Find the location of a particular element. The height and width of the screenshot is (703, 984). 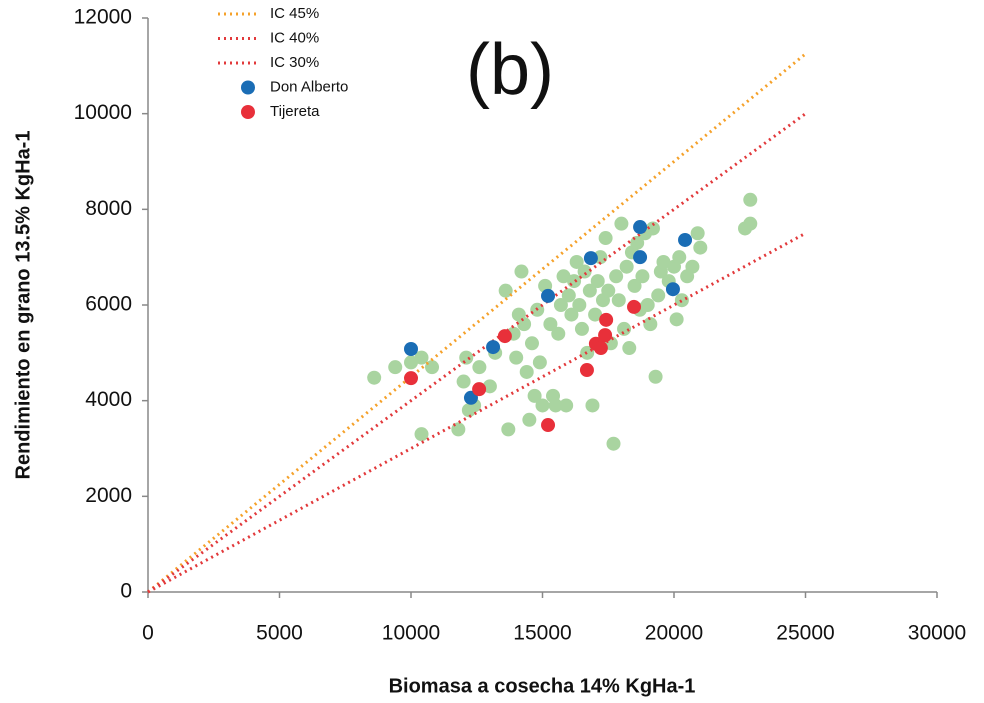

annotation: (b) is located at coordinates (510, 70).